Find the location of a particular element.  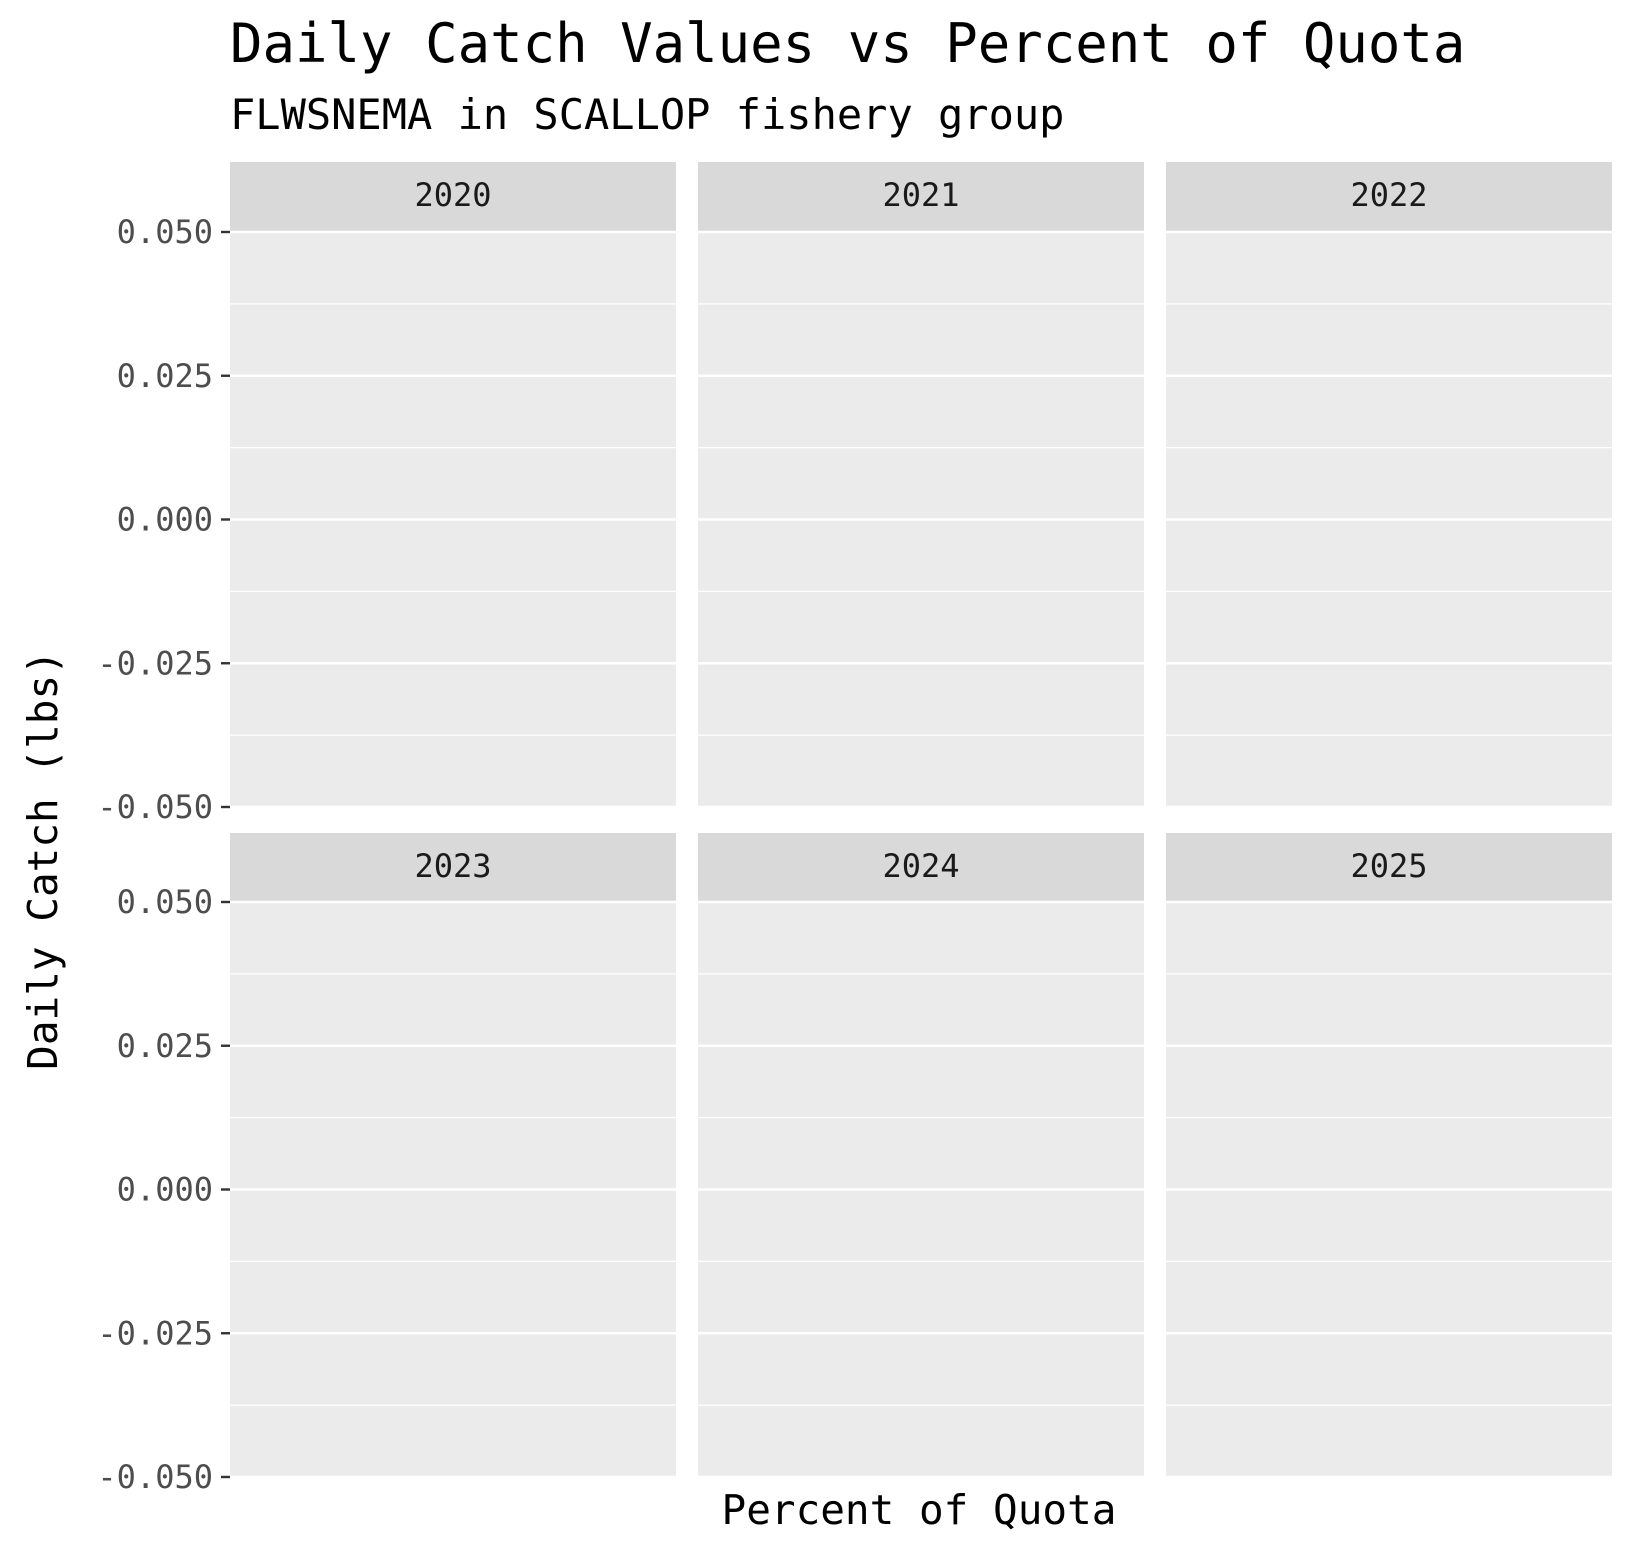

facet-strip-label: 2021 is located at coordinates (920, 195).